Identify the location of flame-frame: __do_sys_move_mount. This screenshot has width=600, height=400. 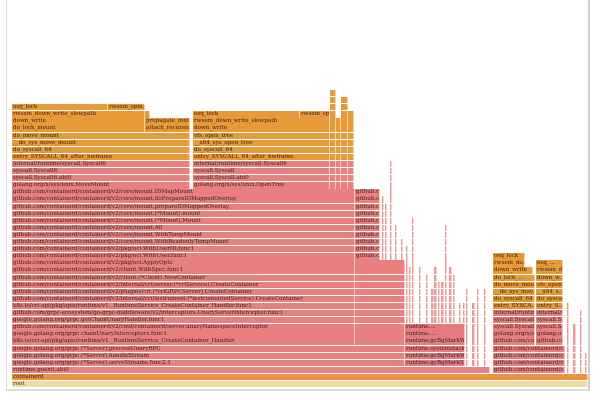
(101, 142).